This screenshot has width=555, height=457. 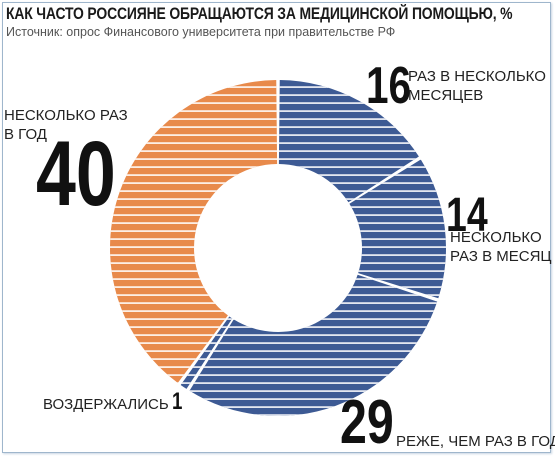 I want to click on slice-value-3: 29, so click(x=367, y=422).